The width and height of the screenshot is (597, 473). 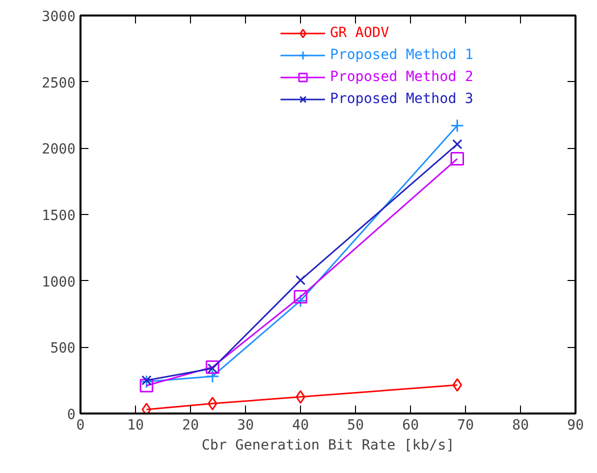 What do you see at coordinates (520, 426) in the screenshot?
I see `x-tick-label: 80` at bounding box center [520, 426].